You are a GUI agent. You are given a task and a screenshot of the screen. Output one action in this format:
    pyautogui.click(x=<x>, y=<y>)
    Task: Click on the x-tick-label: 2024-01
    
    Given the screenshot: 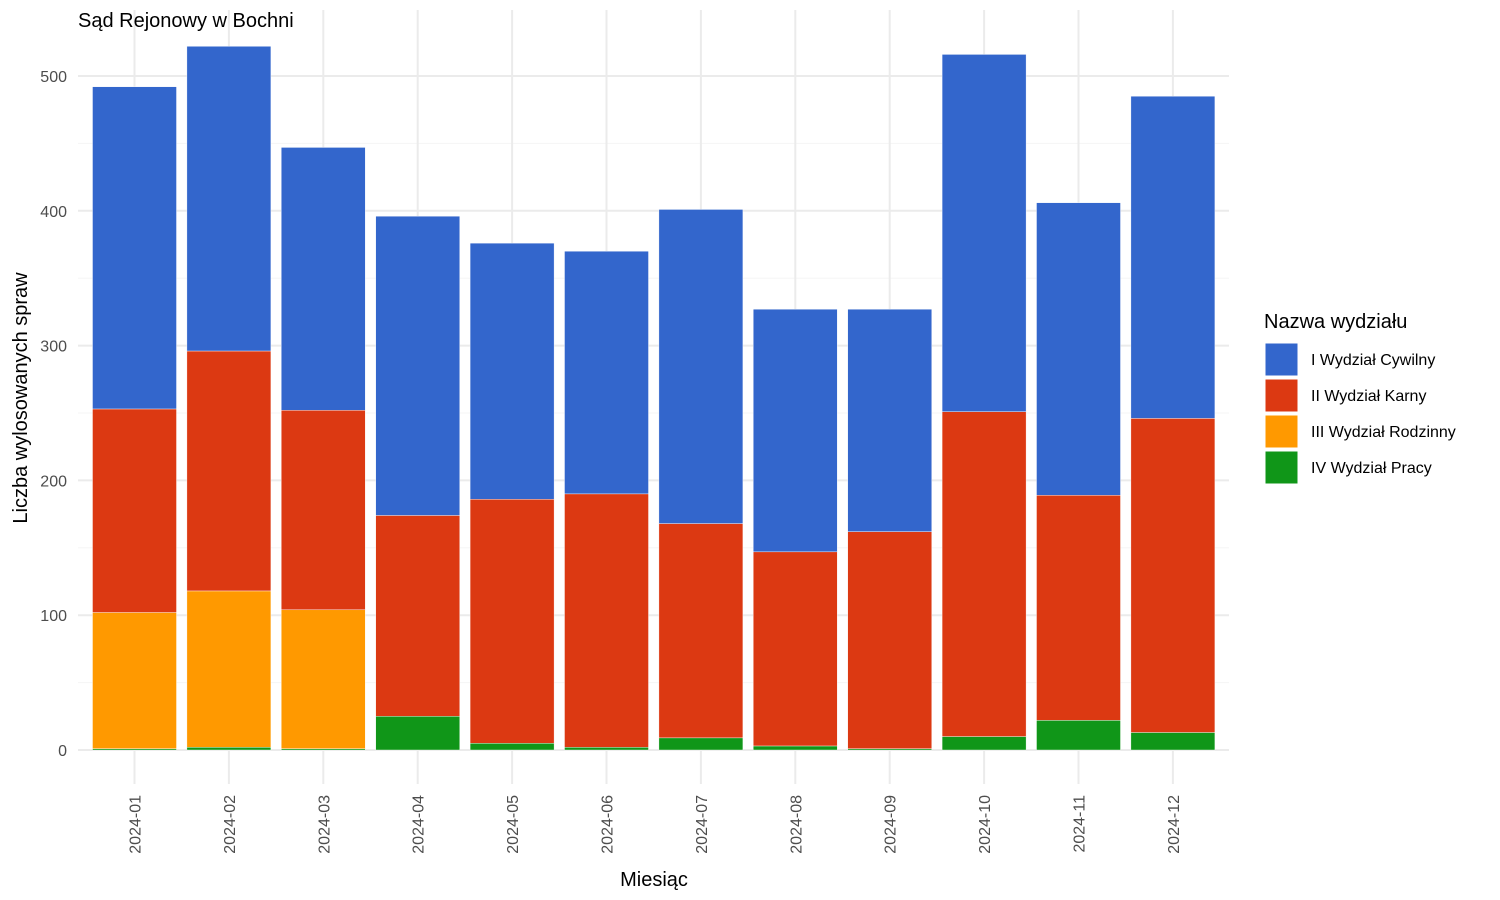 What is the action you would take?
    pyautogui.click(x=136, y=824)
    